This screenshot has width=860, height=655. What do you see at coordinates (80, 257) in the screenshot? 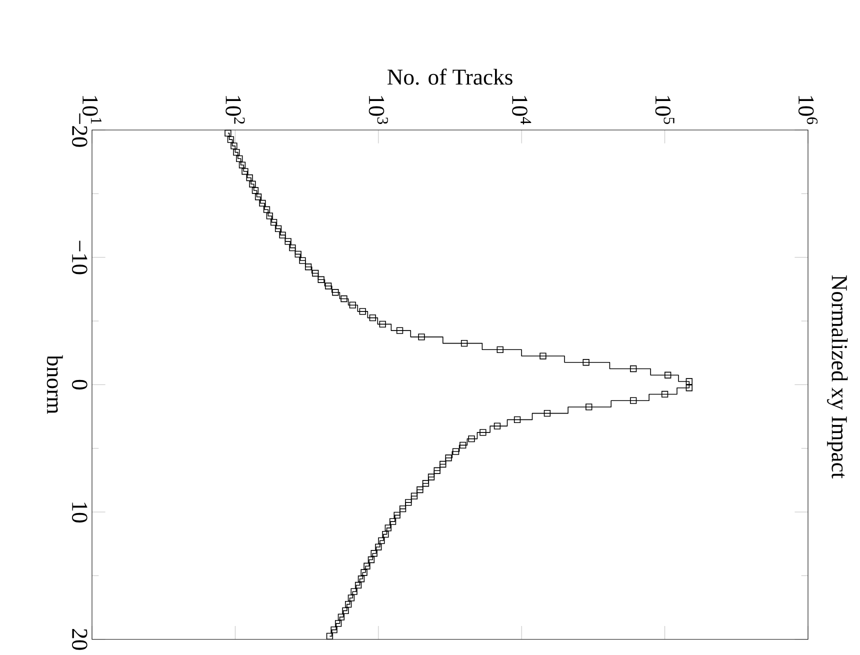
I see `y-tick-label: −10` at bounding box center [80, 257].